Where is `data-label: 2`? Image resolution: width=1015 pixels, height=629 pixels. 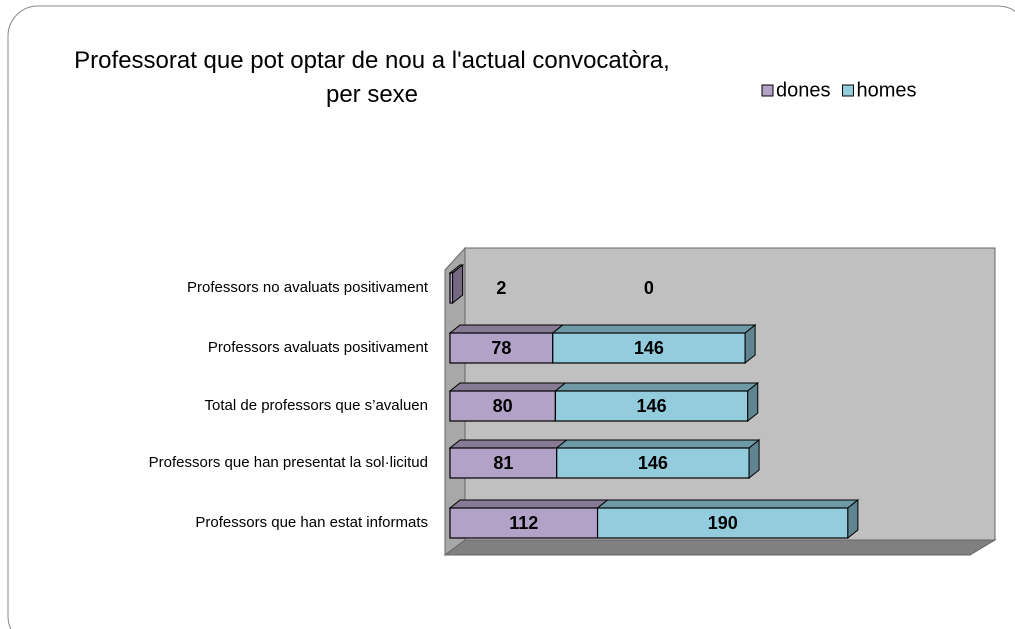 data-label: 2 is located at coordinates (501, 288).